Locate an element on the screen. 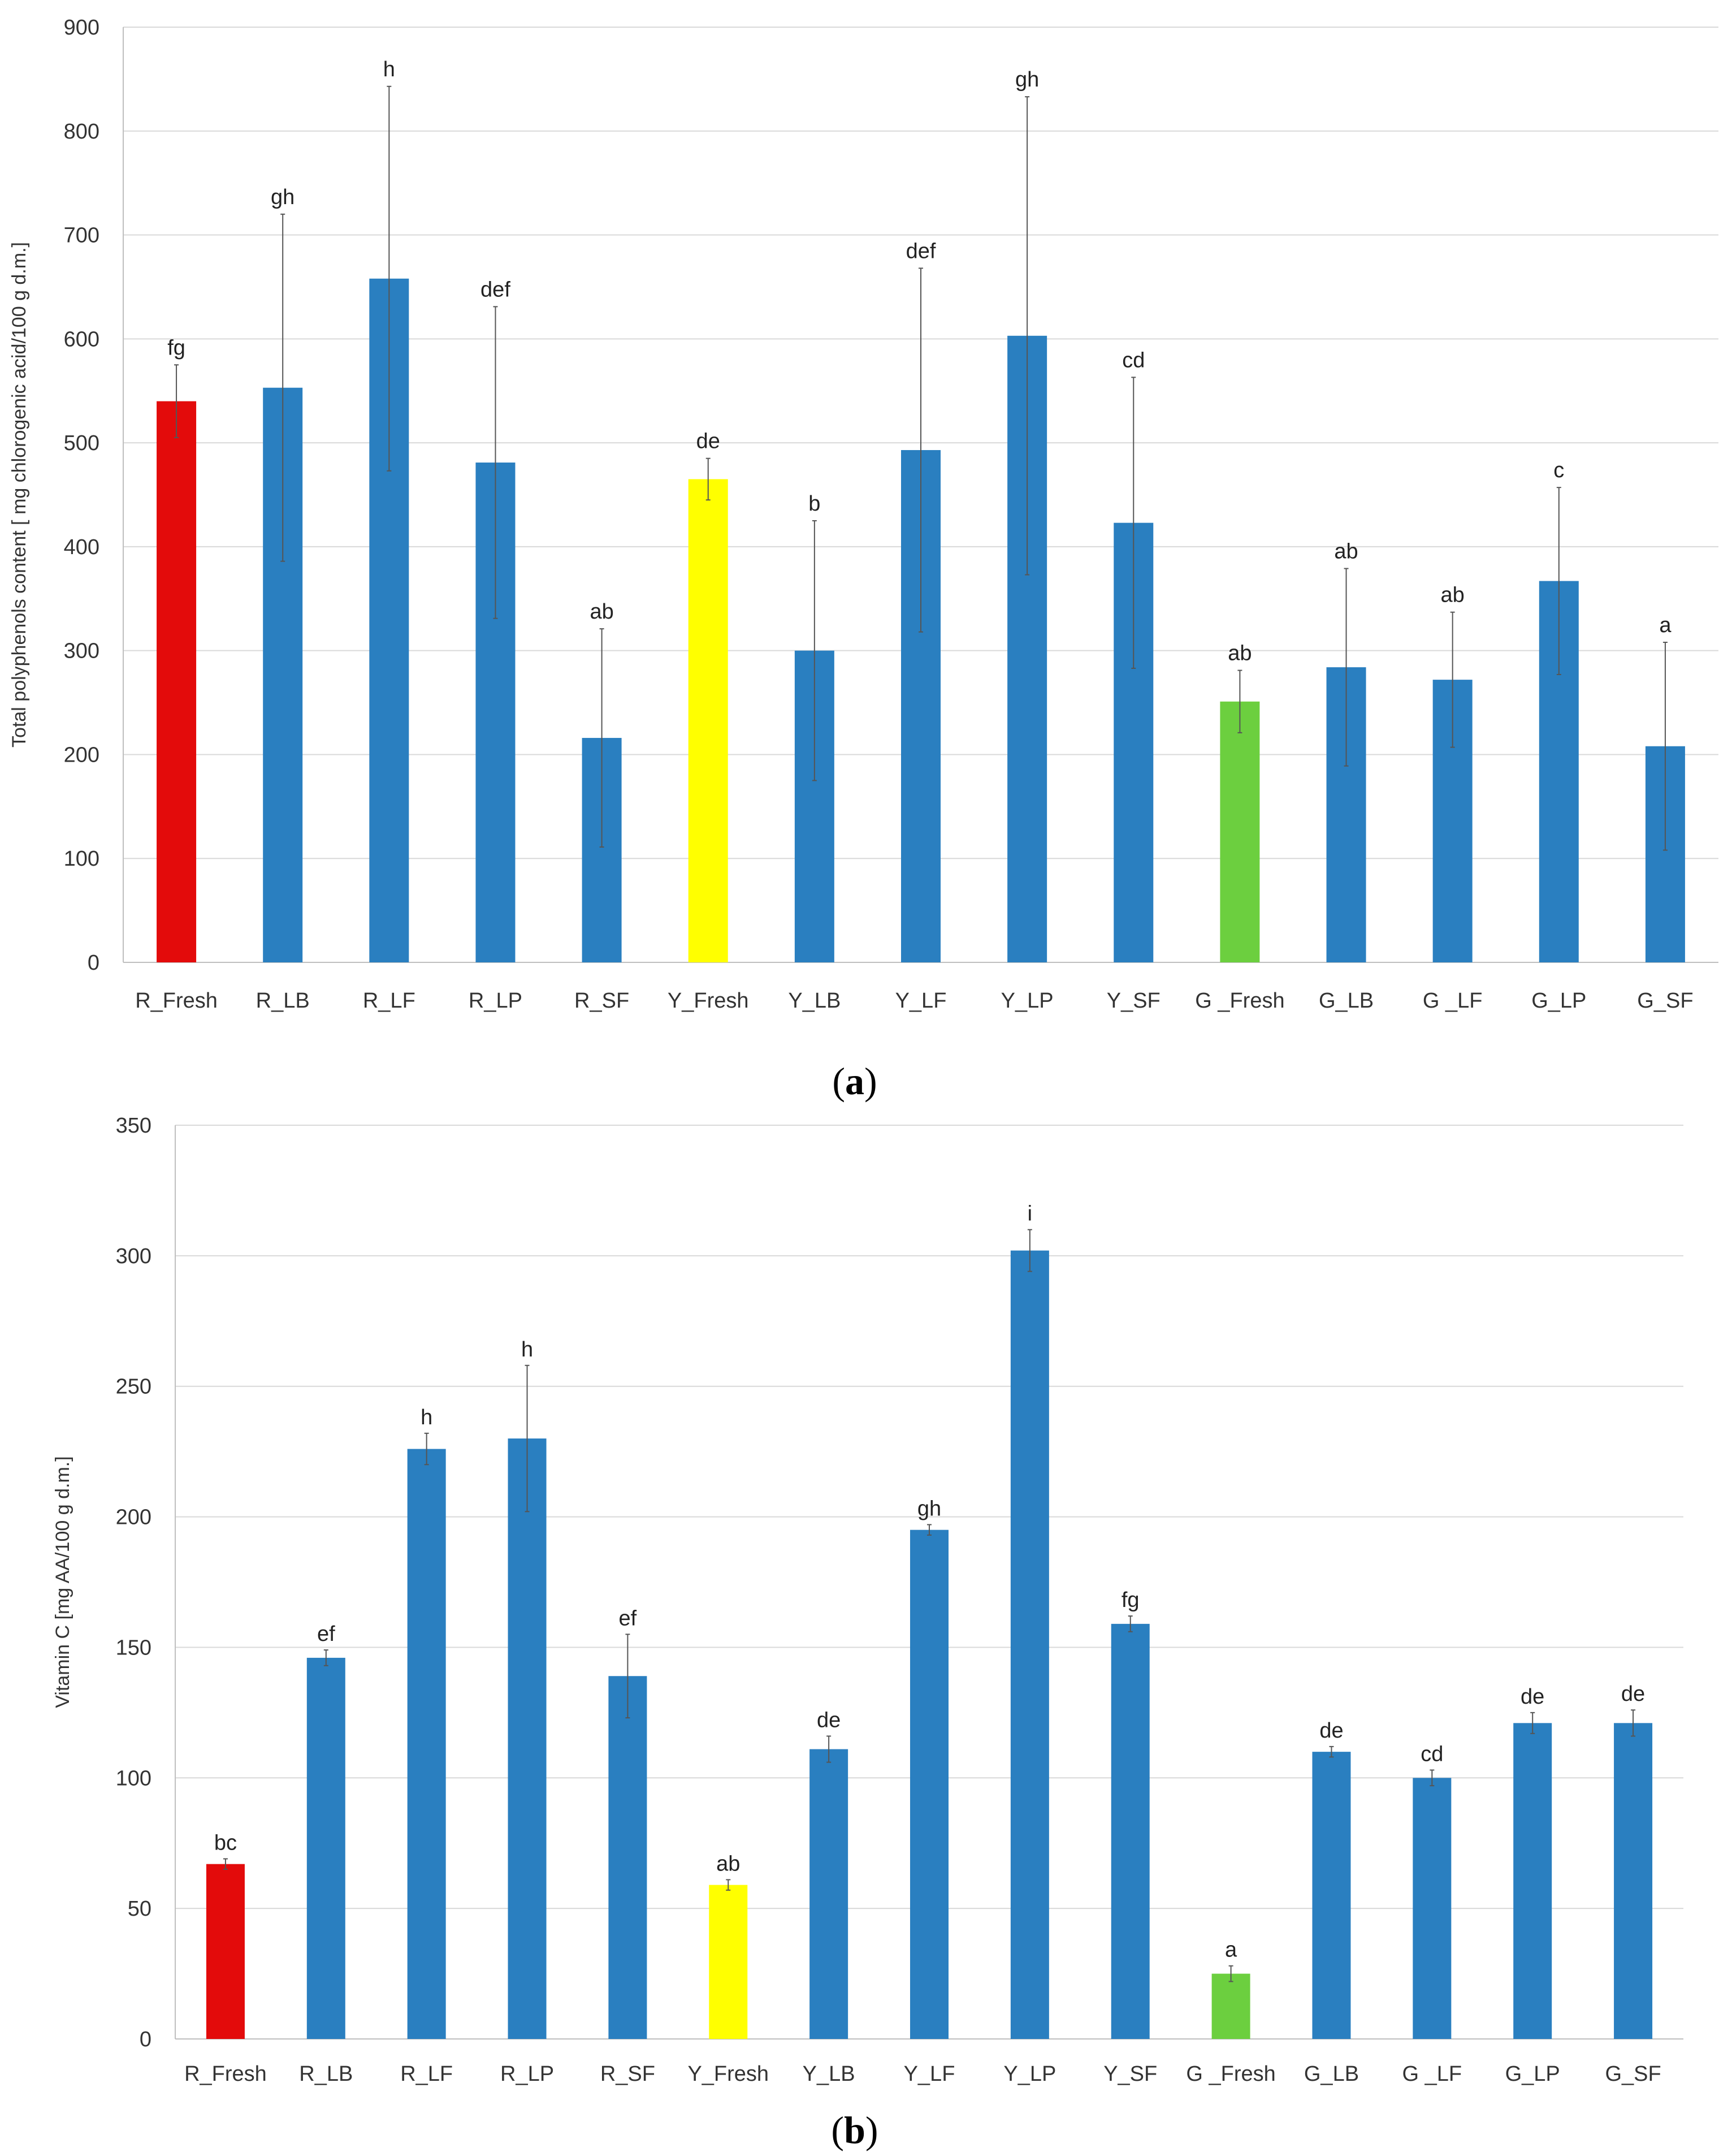  a-significance-letter-14: c is located at coordinates (1558, 470).